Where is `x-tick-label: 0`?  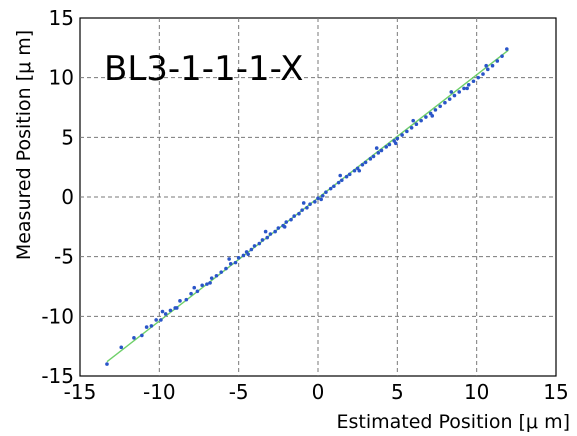 x-tick-label: 0 is located at coordinates (318, 392).